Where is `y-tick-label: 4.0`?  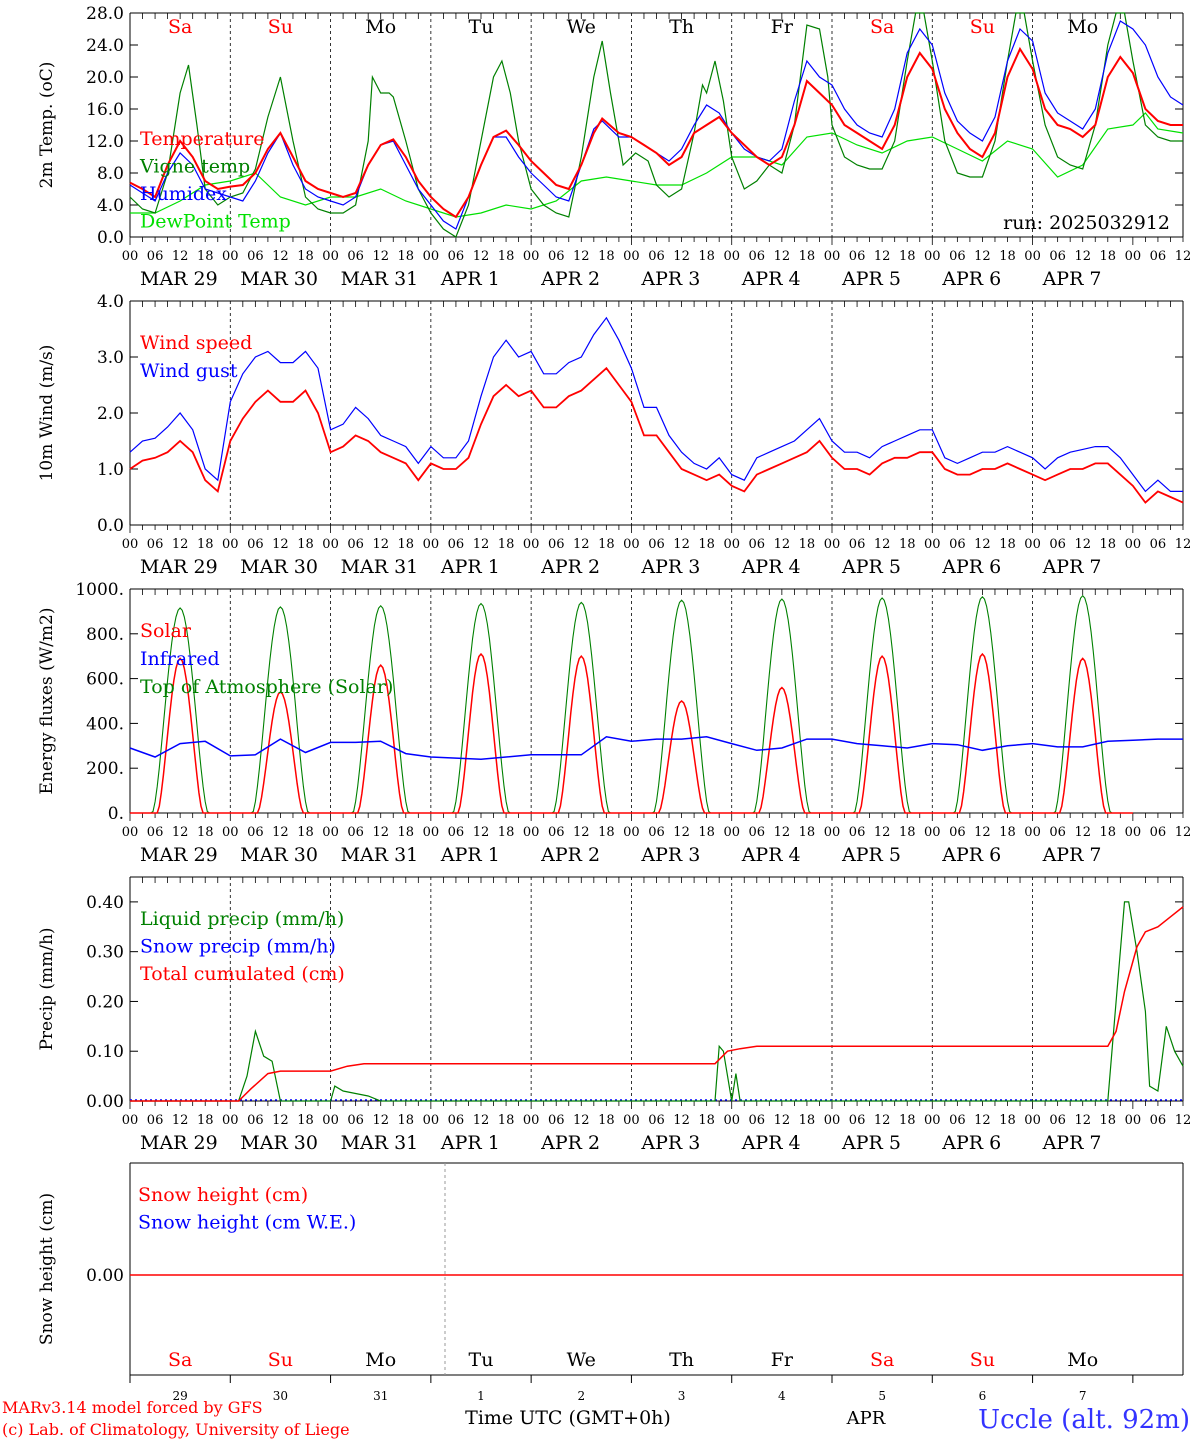
y-tick-label: 4.0 is located at coordinates (110, 206).